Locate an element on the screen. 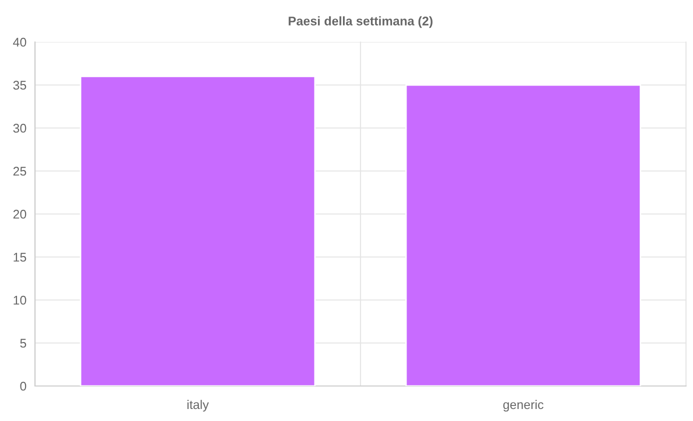 This screenshot has height=421, width=693. x-tick-label: generic is located at coordinates (523, 406).